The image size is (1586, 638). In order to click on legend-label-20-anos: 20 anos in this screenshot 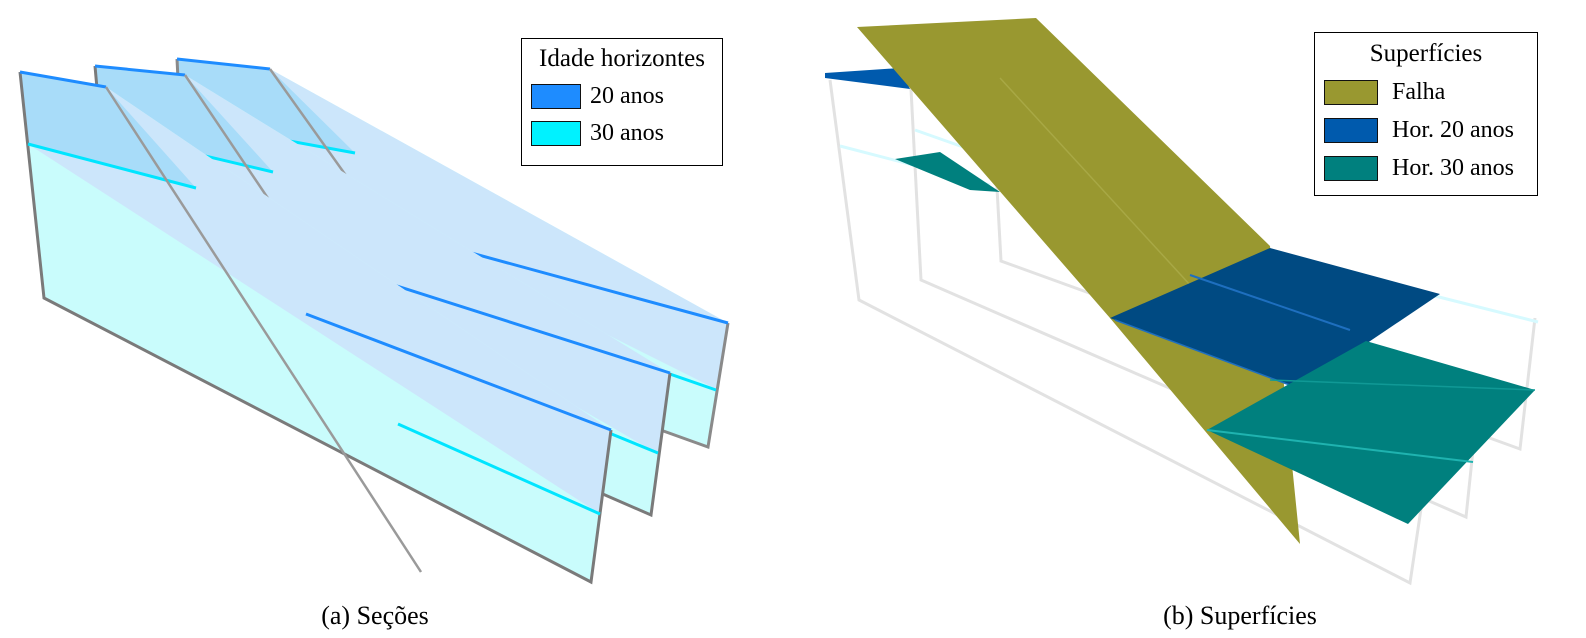, I will do `click(627, 96)`.